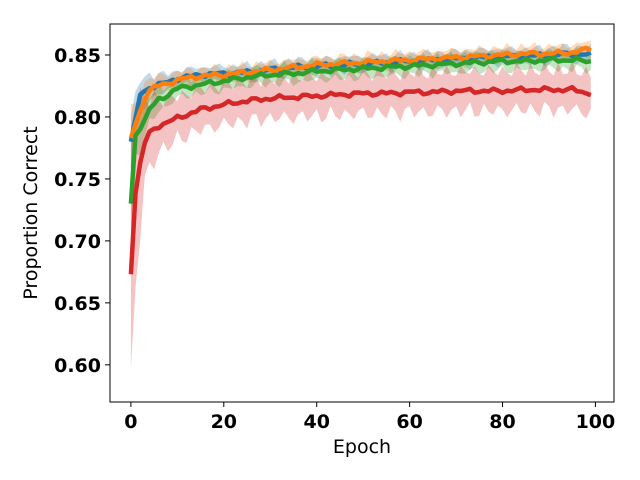  Describe the element at coordinates (360, 92) in the screenshot. I see `series-2-line` at that location.